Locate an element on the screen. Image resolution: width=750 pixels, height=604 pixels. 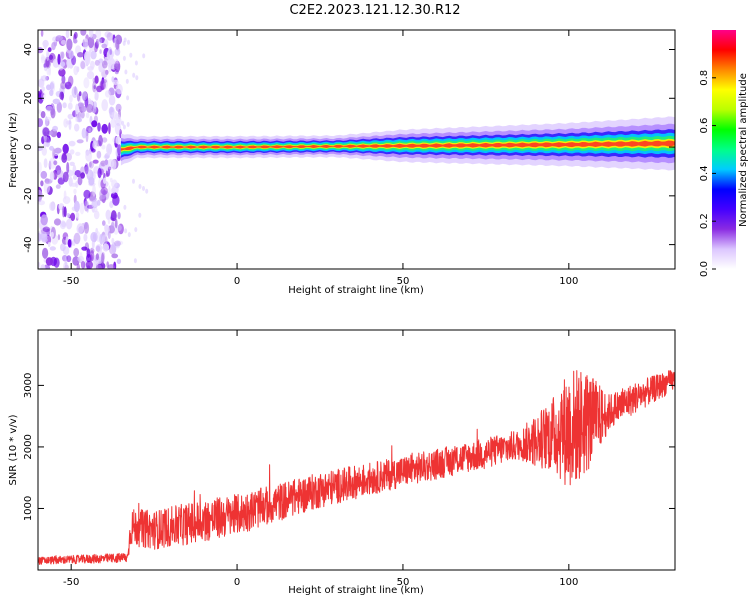
colorbar-ticks: 0.0 0.2 0.4 0.6 0.8 is located at coordinates (707, 173).